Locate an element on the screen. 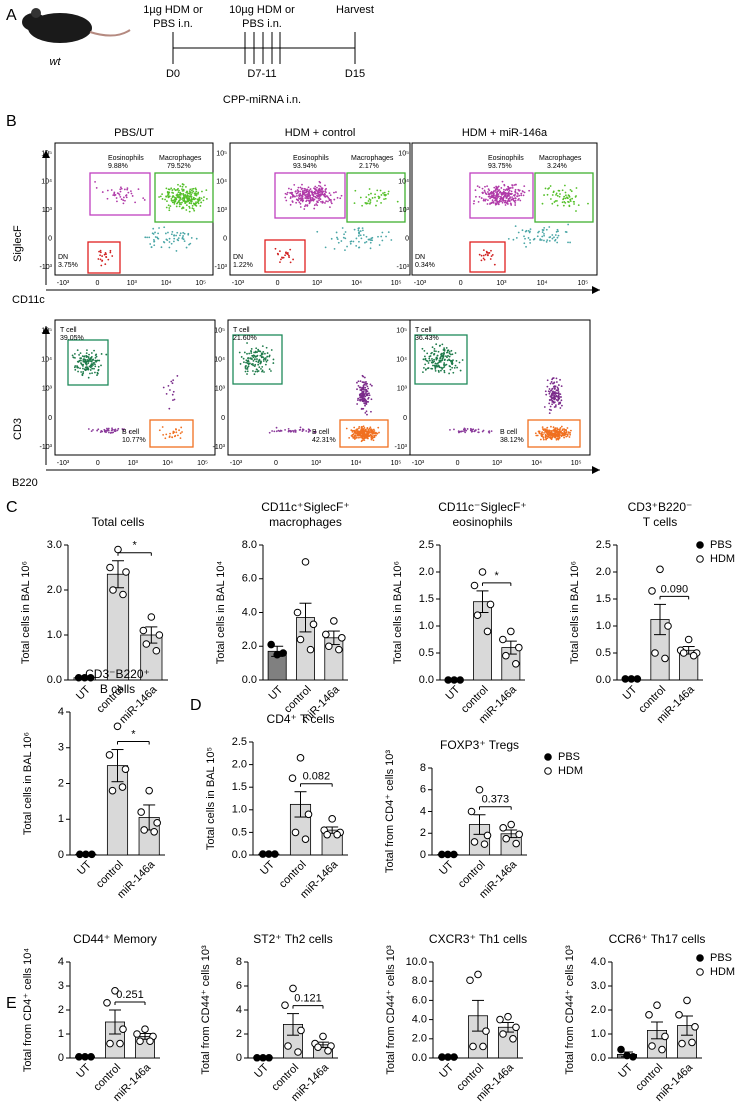 The image size is (753, 1120). y-tick-label: 0 is located at coordinates (423, 855).